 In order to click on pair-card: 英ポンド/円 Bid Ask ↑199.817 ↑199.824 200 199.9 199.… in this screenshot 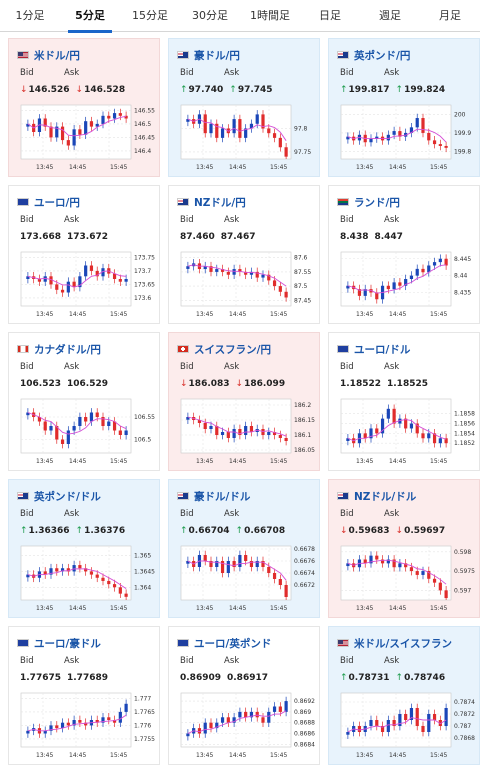, I will do `click(404, 107)`.